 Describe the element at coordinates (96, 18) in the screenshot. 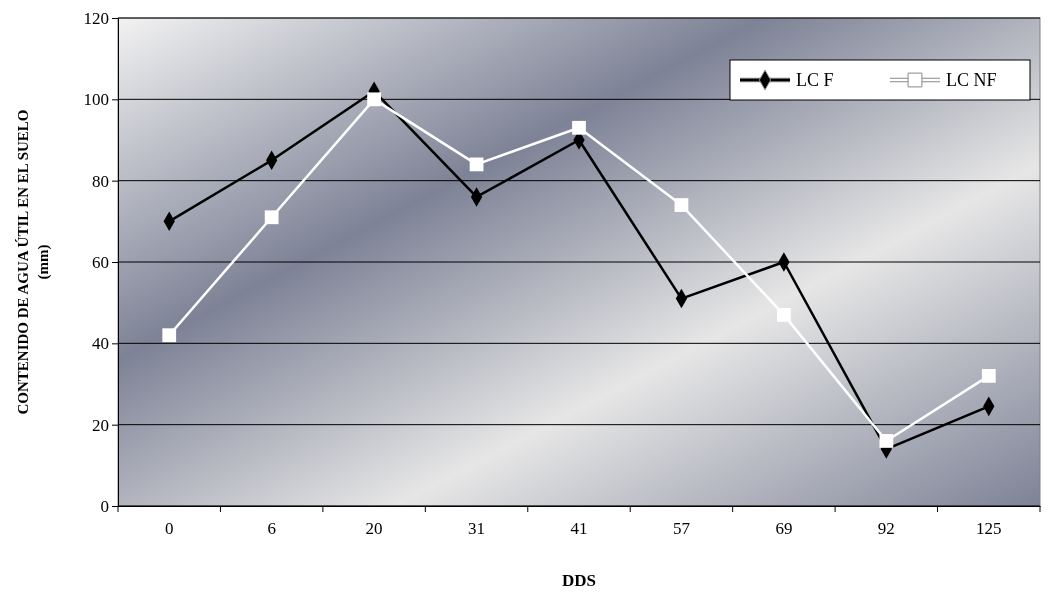

I see `y-tick-label: 120` at that location.